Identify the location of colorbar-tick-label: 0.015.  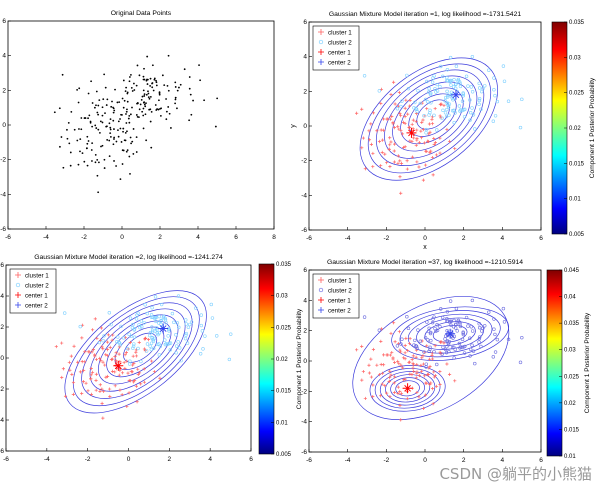
(284, 392).